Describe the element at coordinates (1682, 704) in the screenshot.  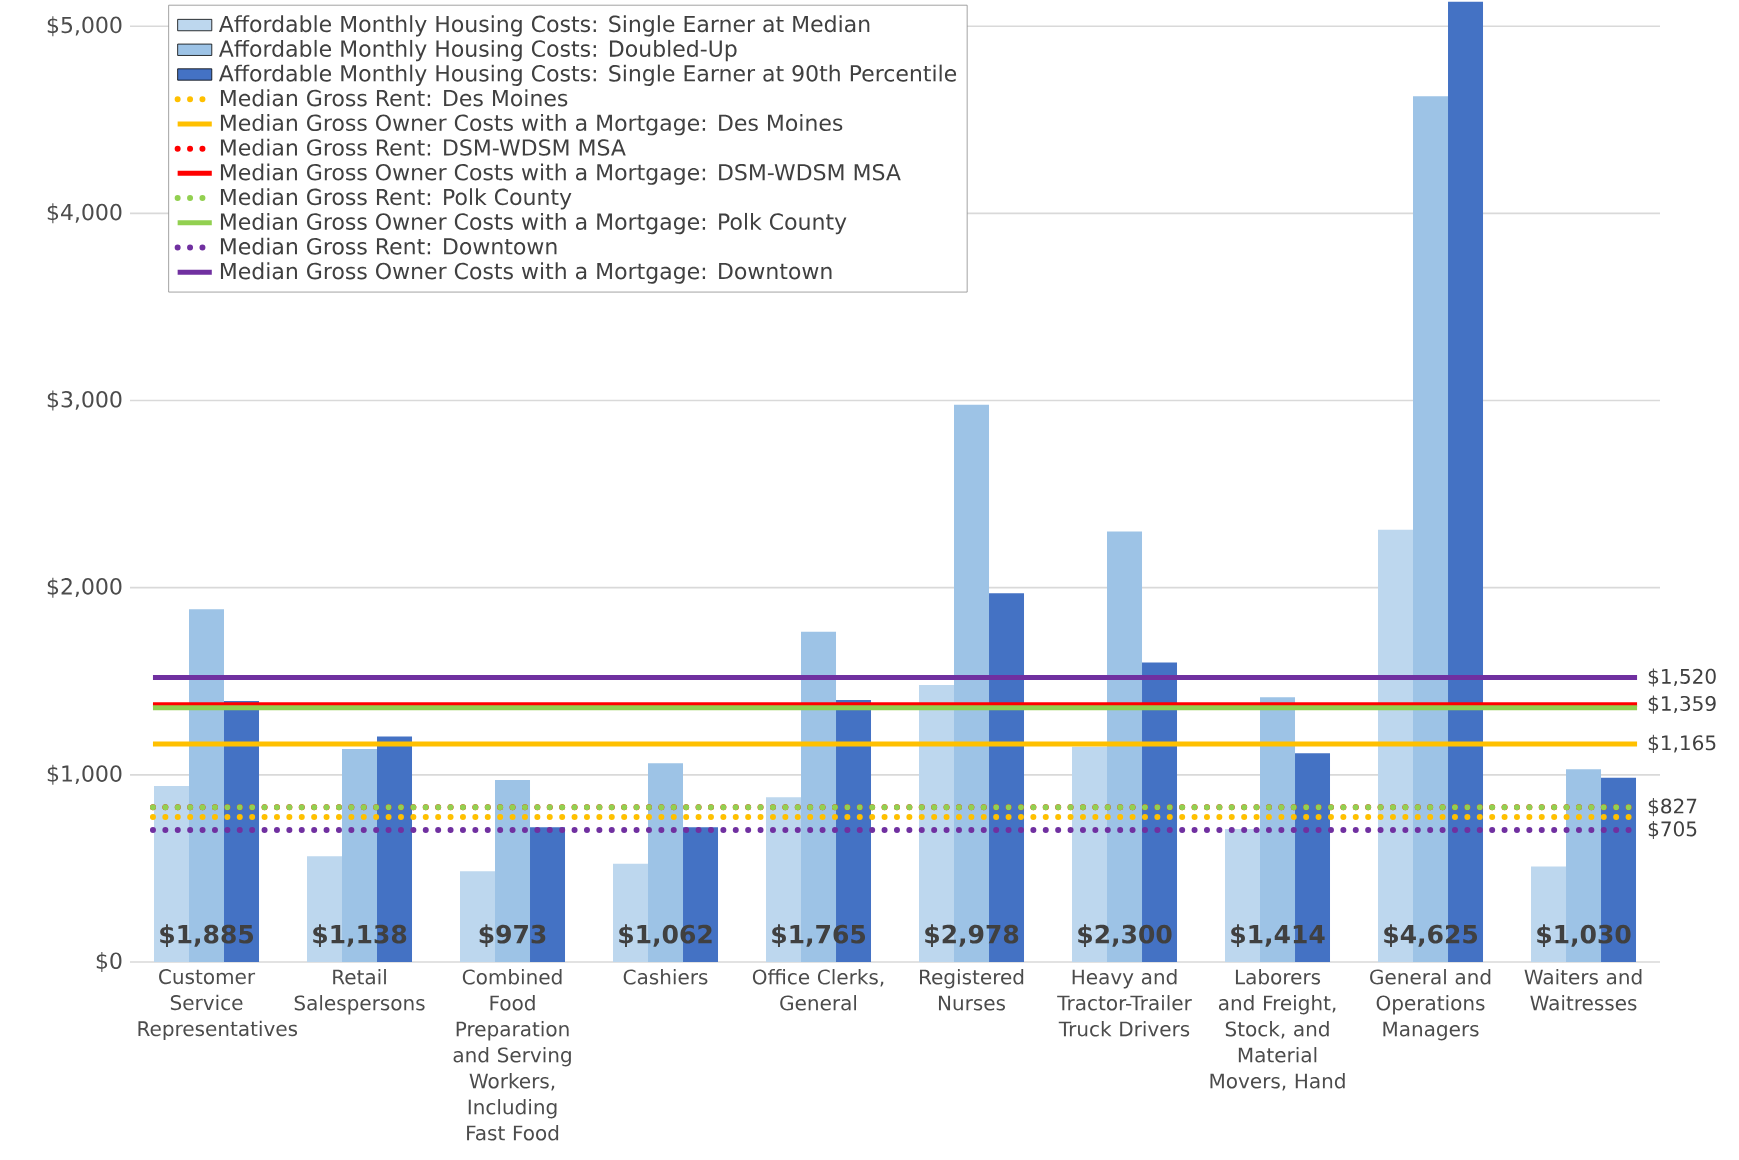
I see `text: $1,359` at that location.